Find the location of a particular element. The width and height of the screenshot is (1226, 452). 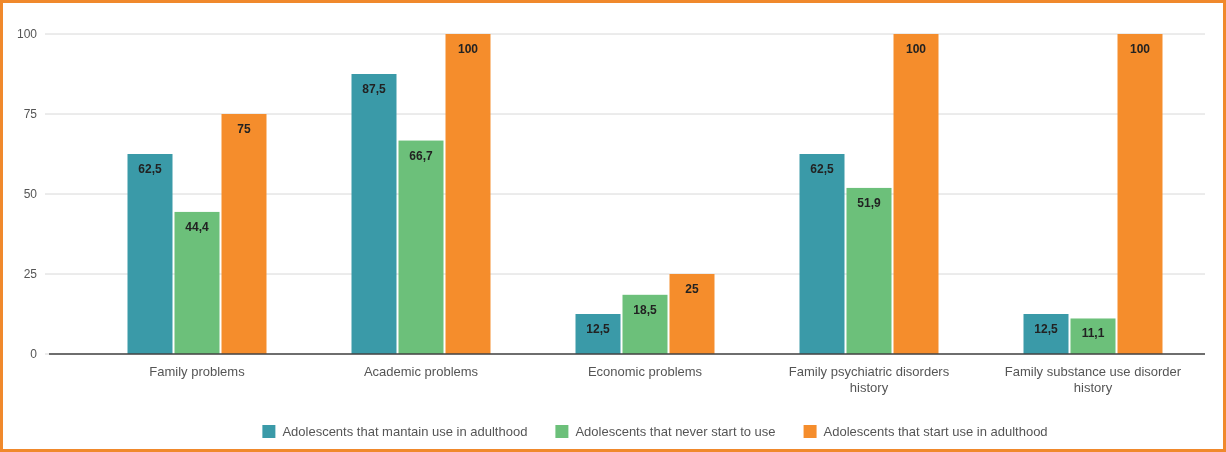

legend-label: Adolescents that never start to use is located at coordinates (675, 431).